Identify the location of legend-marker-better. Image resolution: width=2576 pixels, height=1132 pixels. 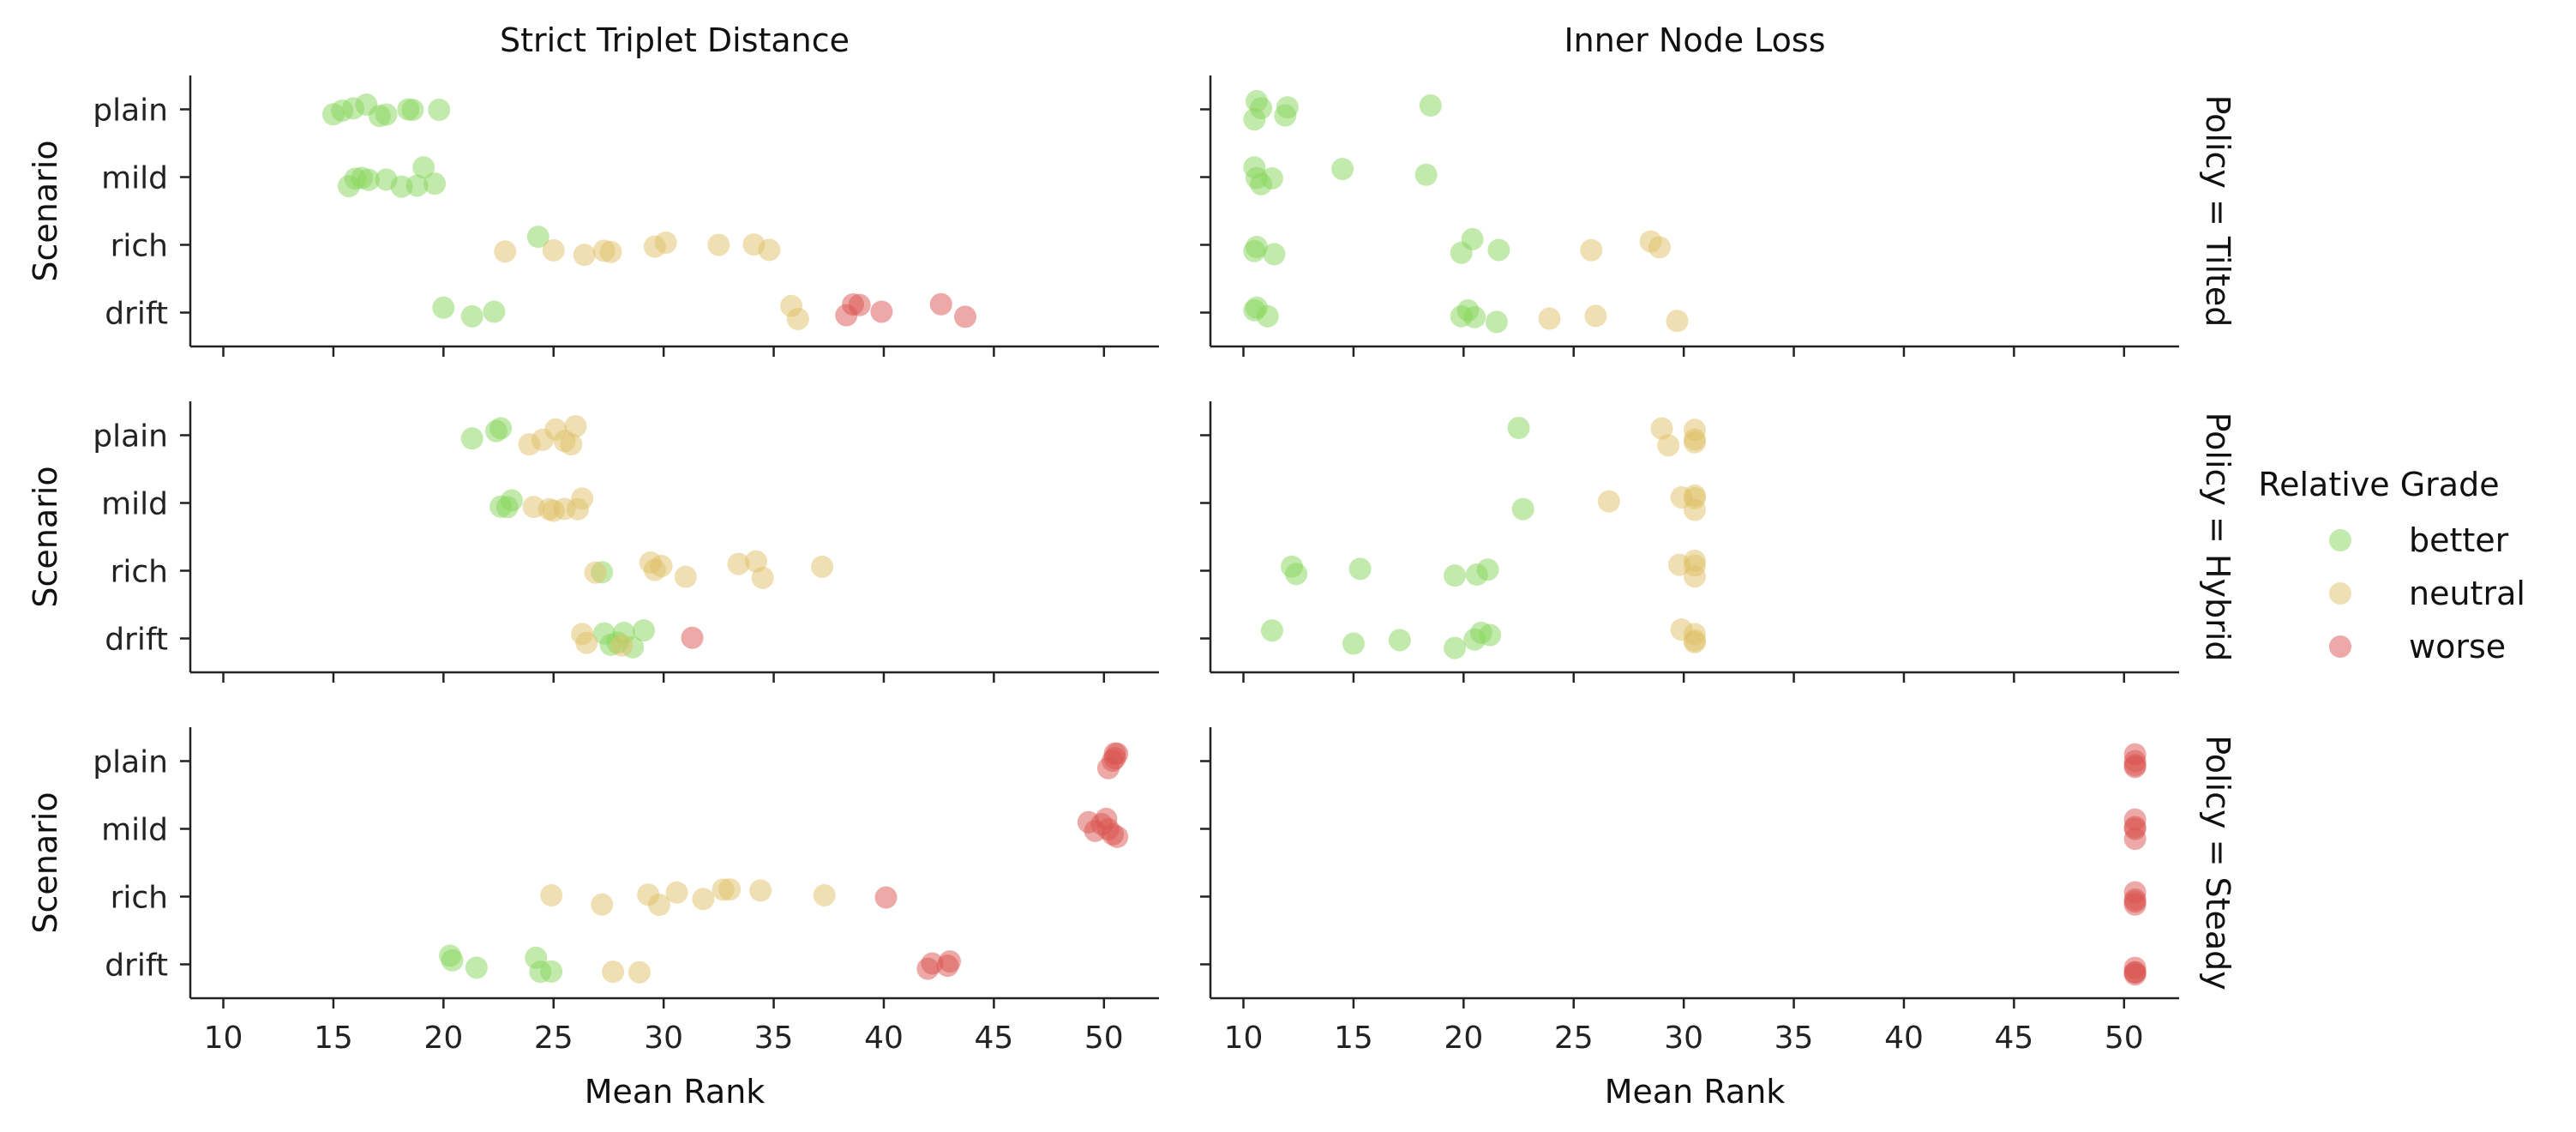
(2340, 540).